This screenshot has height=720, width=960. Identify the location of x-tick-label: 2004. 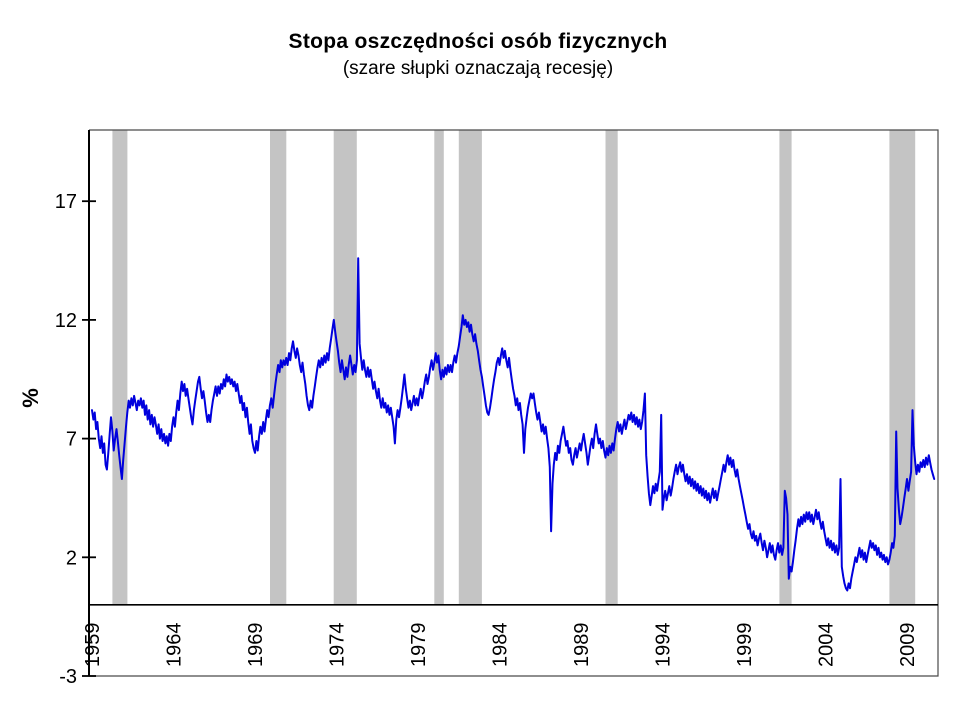
(827, 645).